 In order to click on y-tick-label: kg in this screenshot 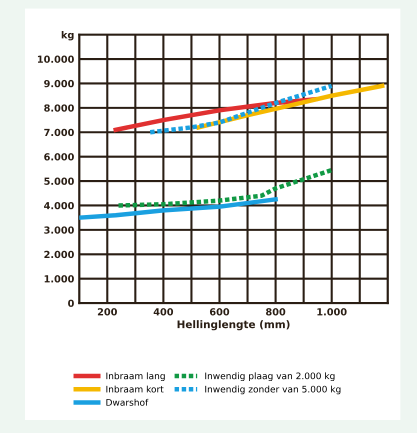, I will do `click(68, 35)`.